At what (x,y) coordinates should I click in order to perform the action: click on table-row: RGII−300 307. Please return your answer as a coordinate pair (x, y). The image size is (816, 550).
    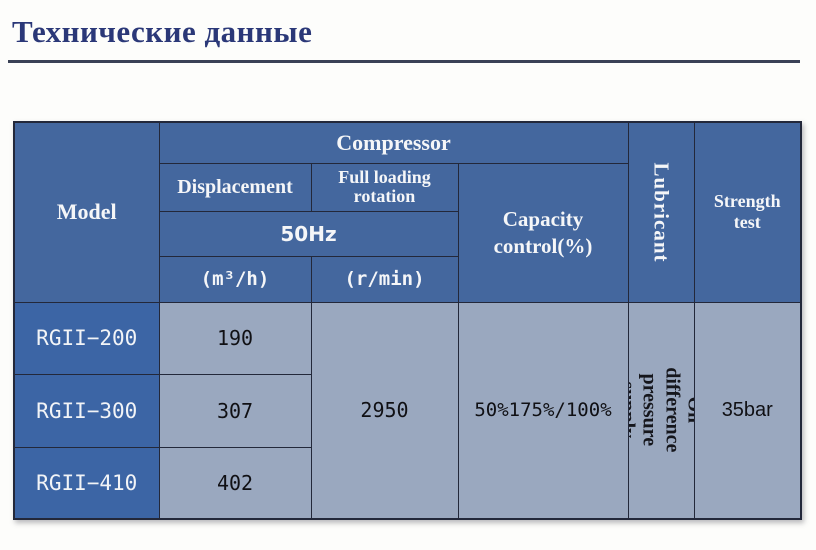
    Looking at the image, I should click on (407, 410).